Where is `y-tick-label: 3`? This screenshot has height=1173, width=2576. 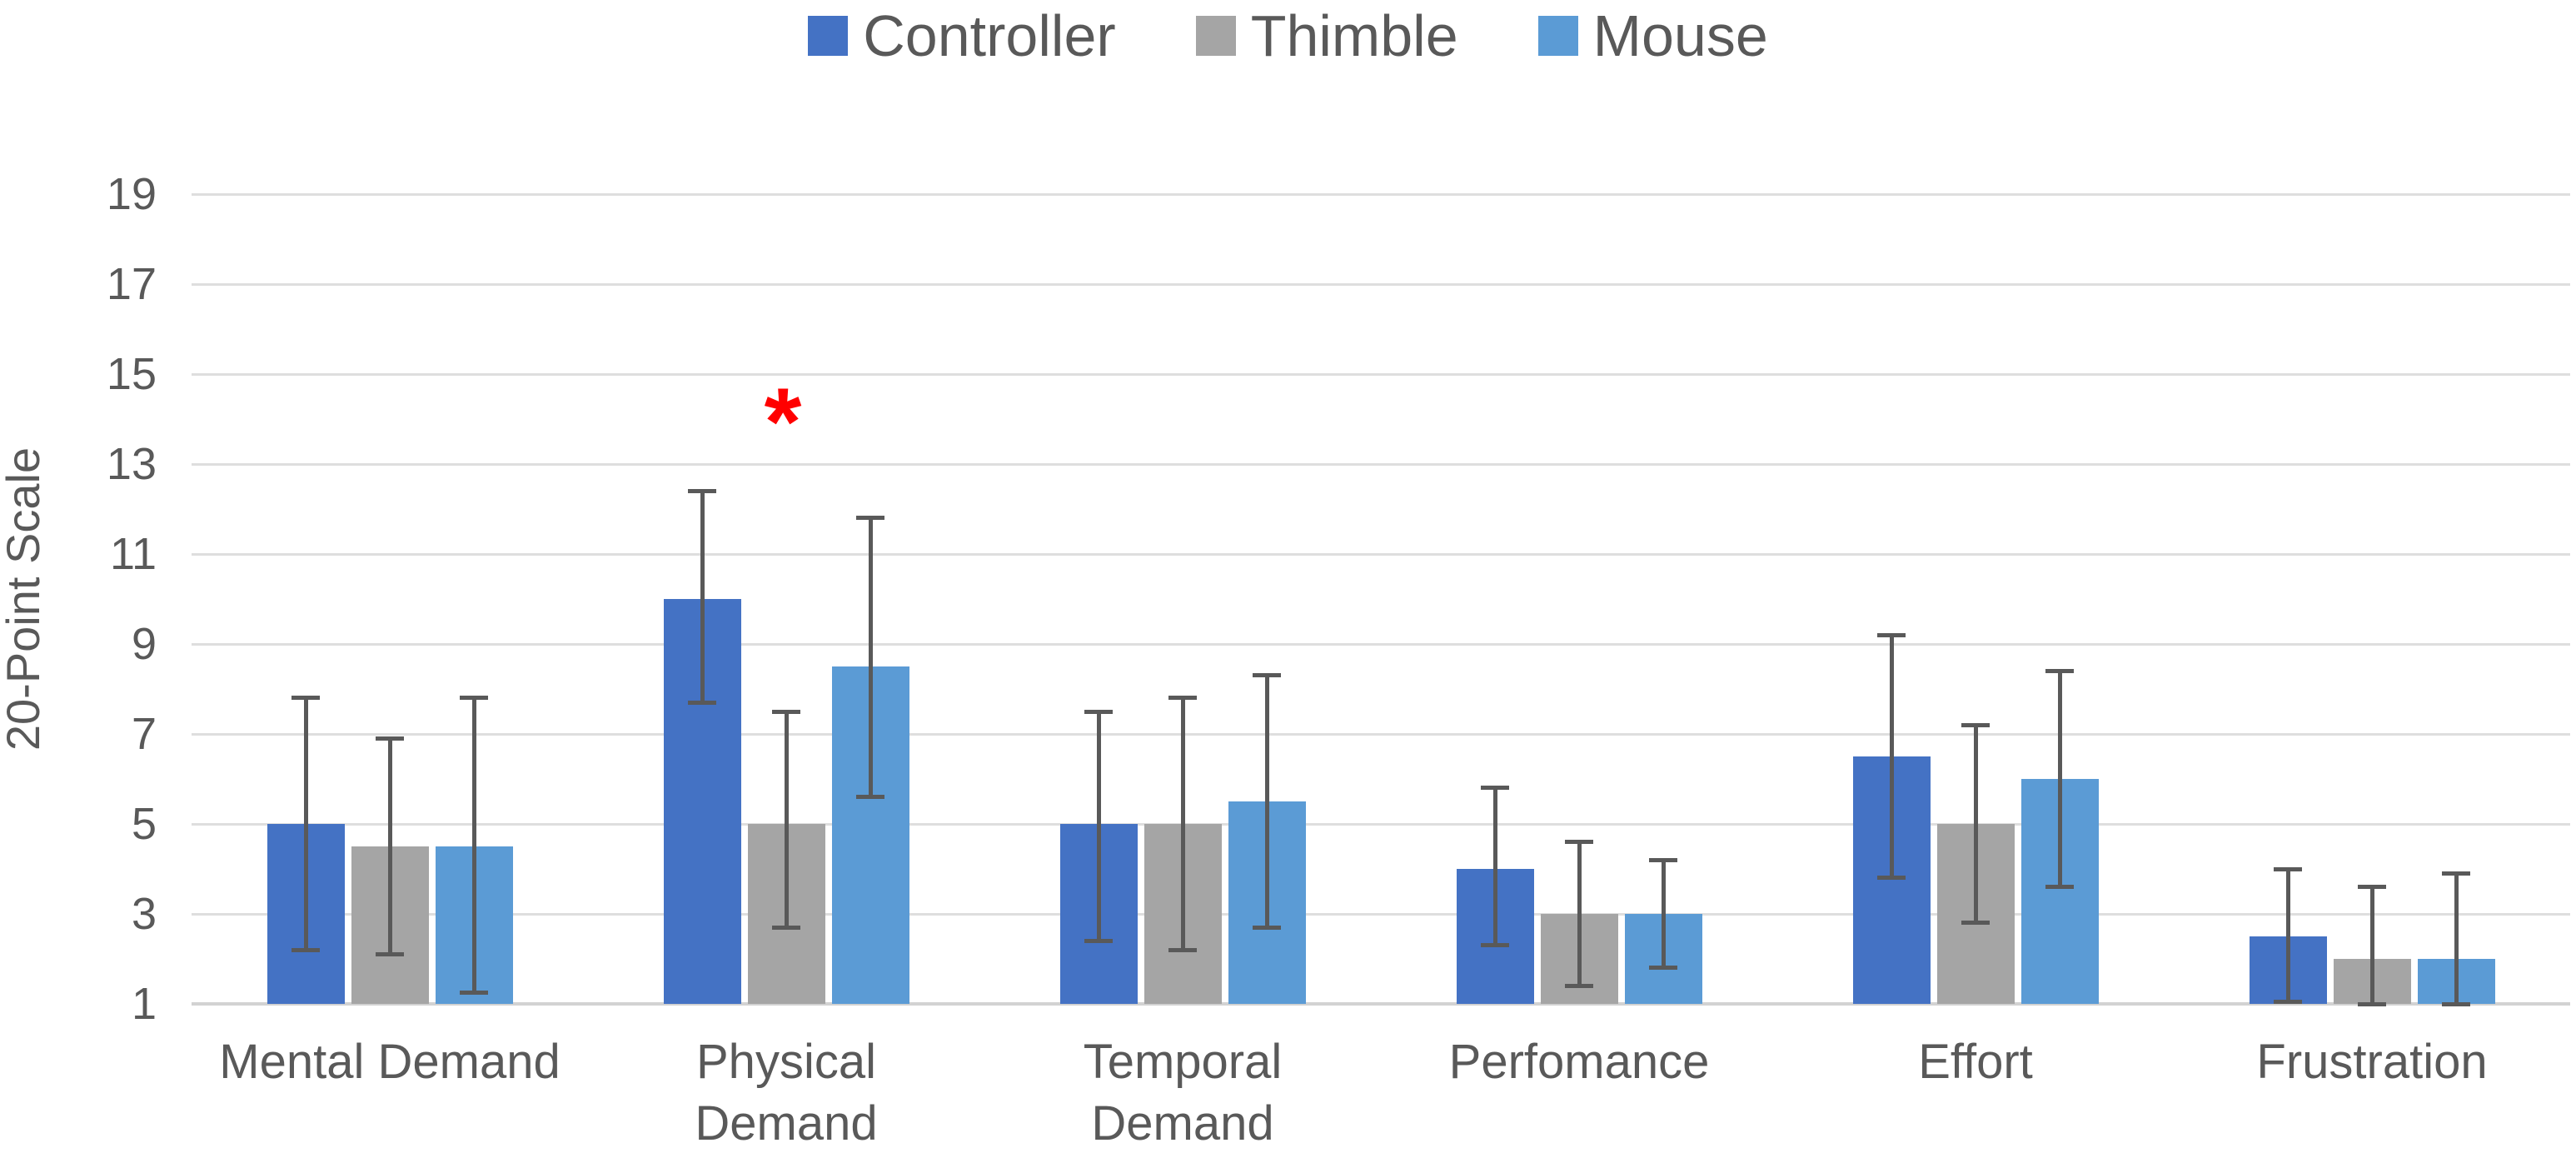
y-tick-label: 3 is located at coordinates (144, 914).